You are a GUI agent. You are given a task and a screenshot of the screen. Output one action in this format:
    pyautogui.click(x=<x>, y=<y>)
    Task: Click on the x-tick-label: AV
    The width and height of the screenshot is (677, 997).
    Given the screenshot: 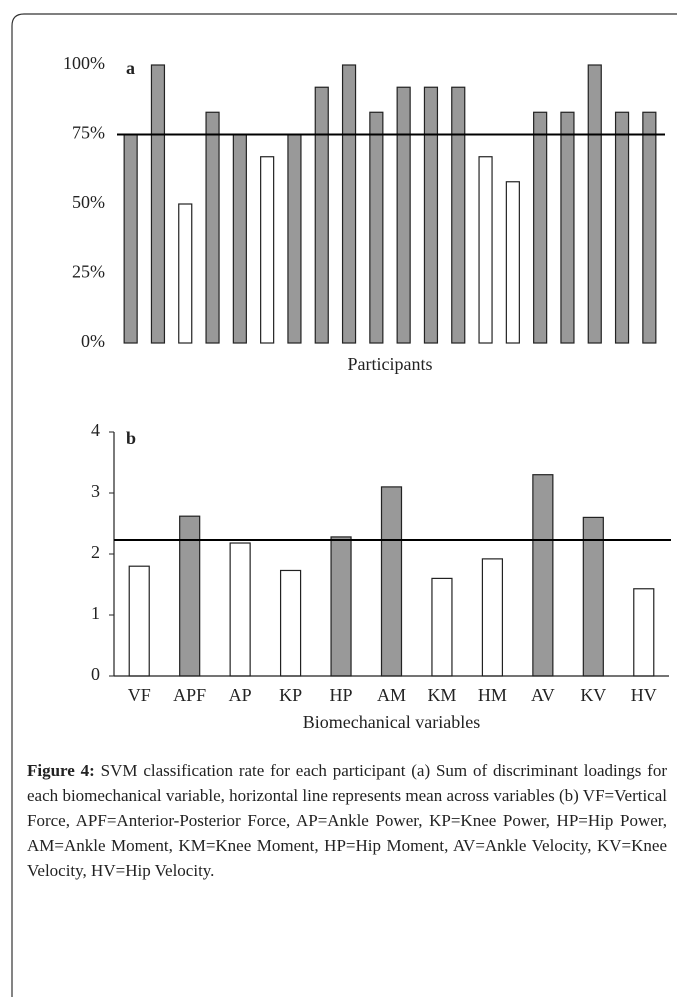 What is the action you would take?
    pyautogui.click(x=543, y=695)
    